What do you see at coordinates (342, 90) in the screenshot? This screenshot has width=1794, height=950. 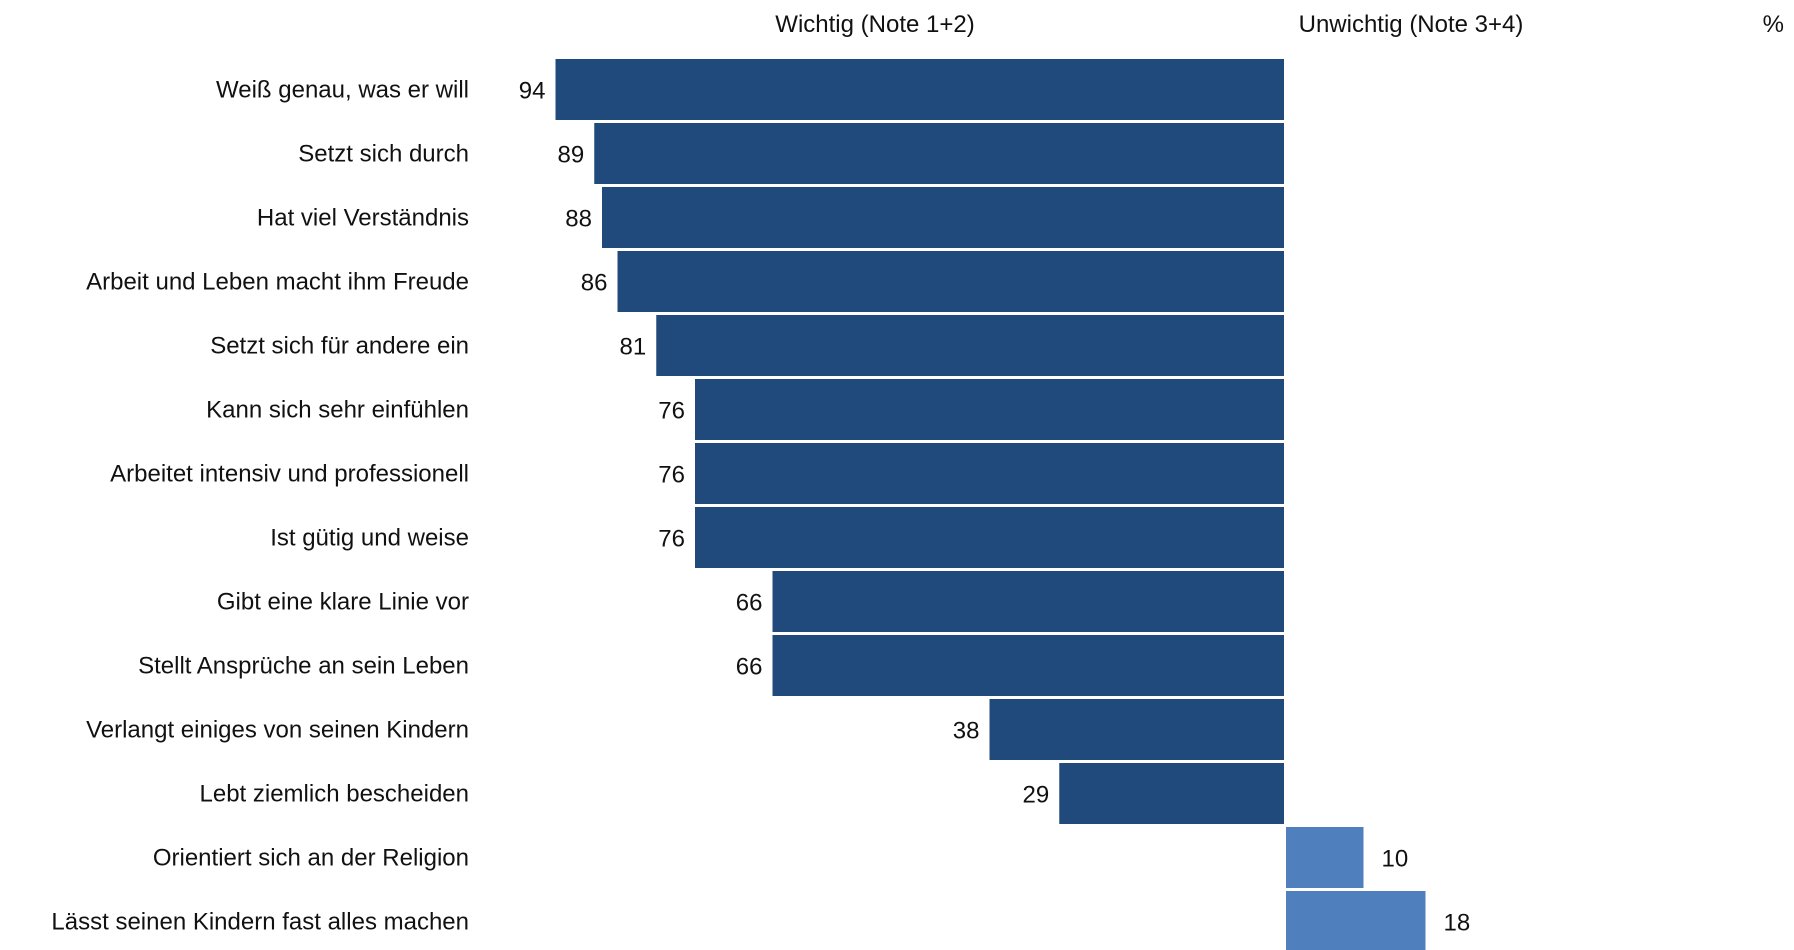 I see `category-label: Weiß genau, was er will` at bounding box center [342, 90].